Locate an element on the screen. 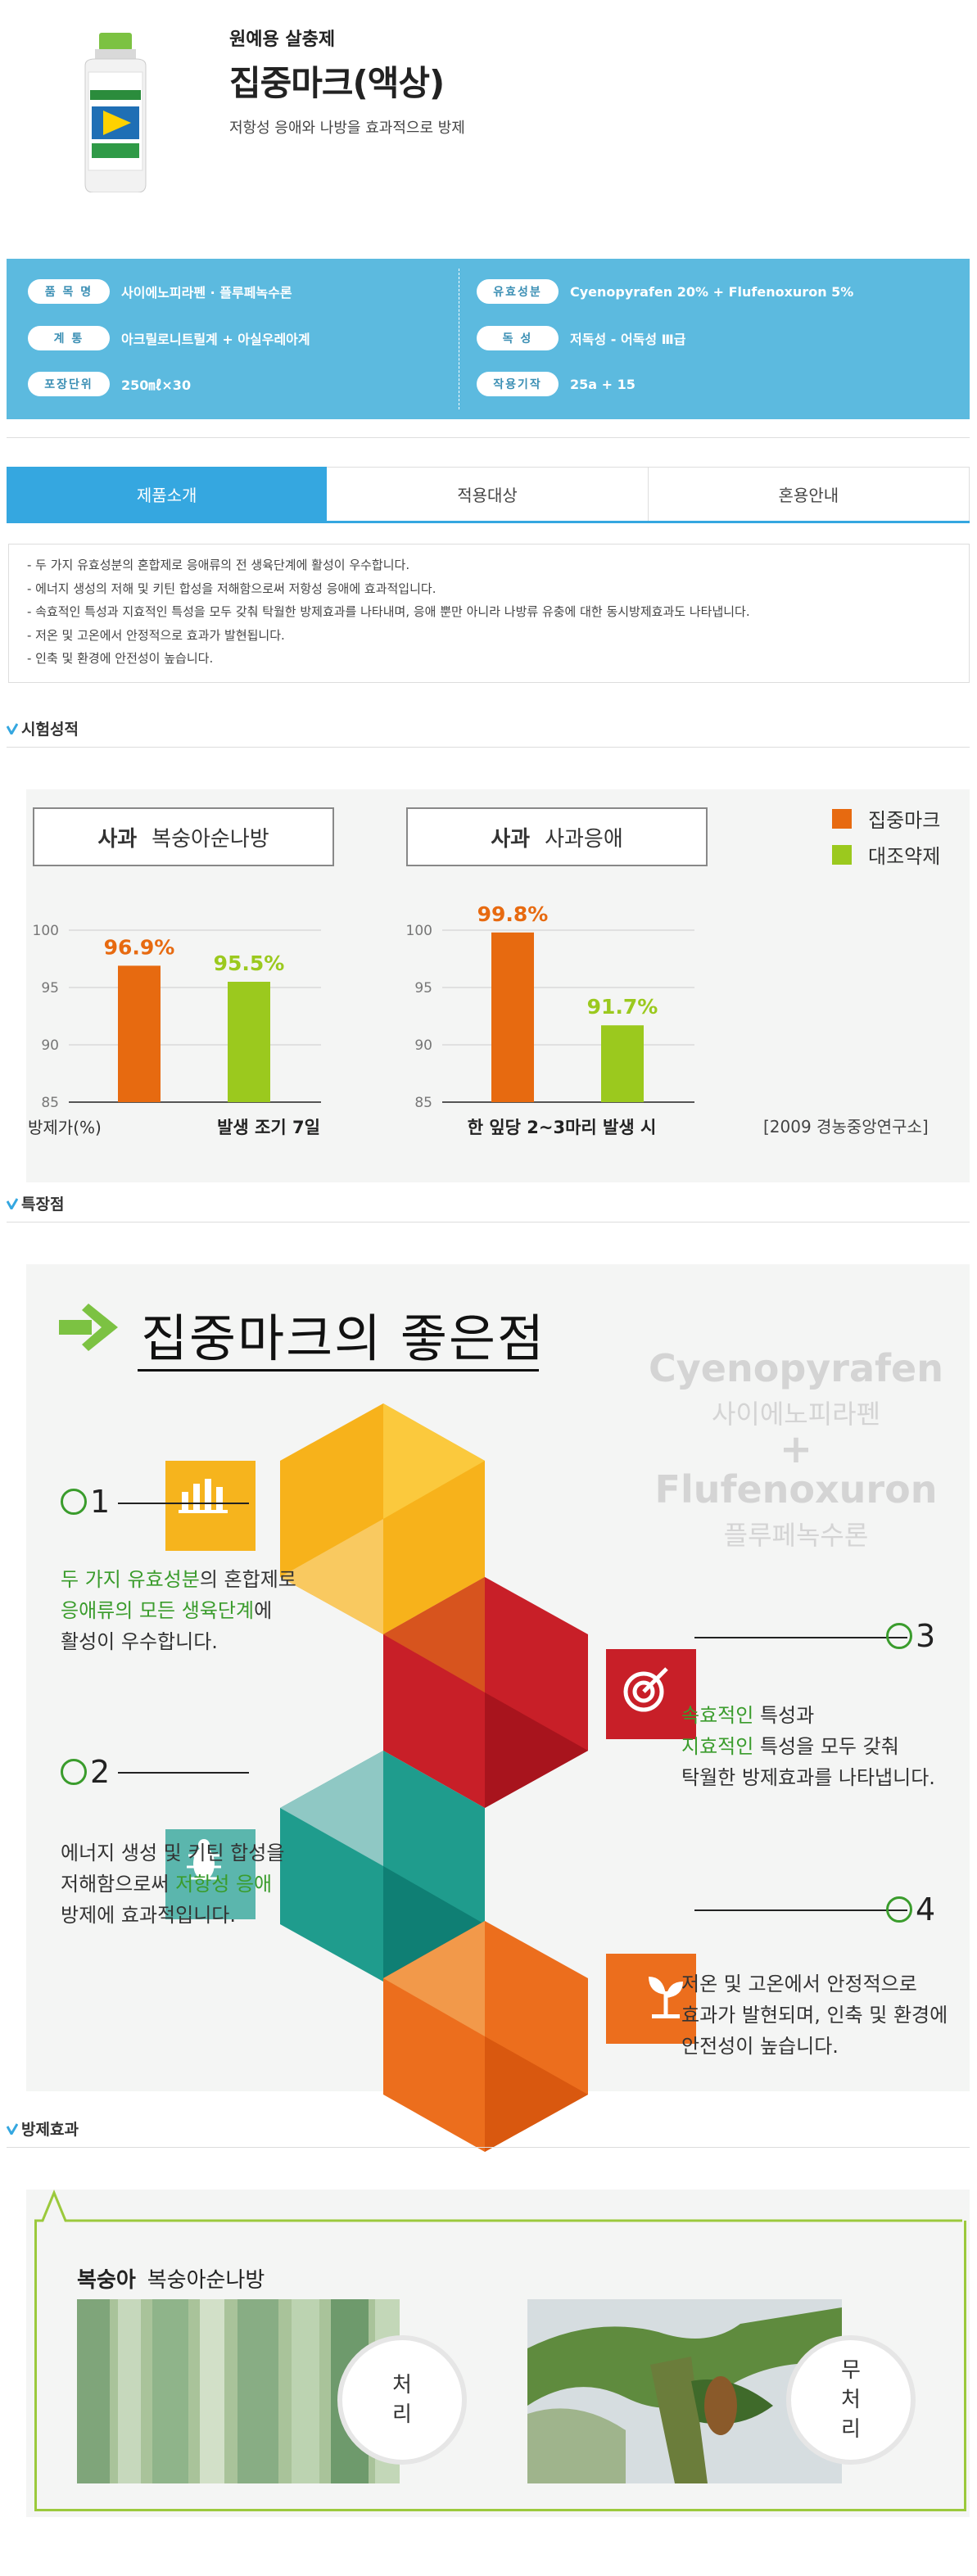  feature-text: 저온 및 고온에서 안정적으로 is located at coordinates (799, 1984).